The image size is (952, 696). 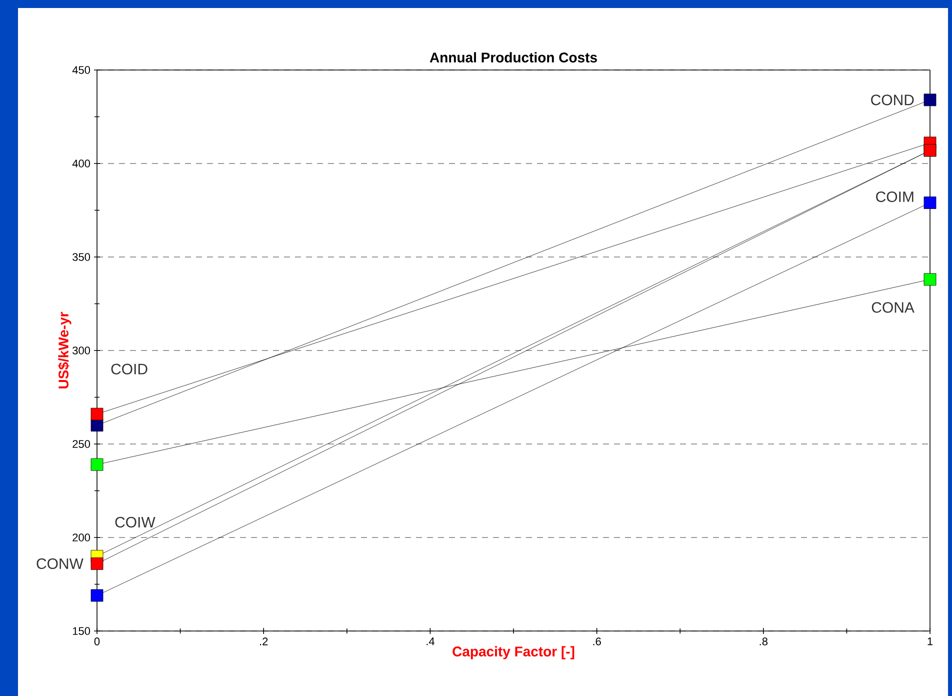 I want to click on x-tick-label: .8, so click(x=764, y=642).